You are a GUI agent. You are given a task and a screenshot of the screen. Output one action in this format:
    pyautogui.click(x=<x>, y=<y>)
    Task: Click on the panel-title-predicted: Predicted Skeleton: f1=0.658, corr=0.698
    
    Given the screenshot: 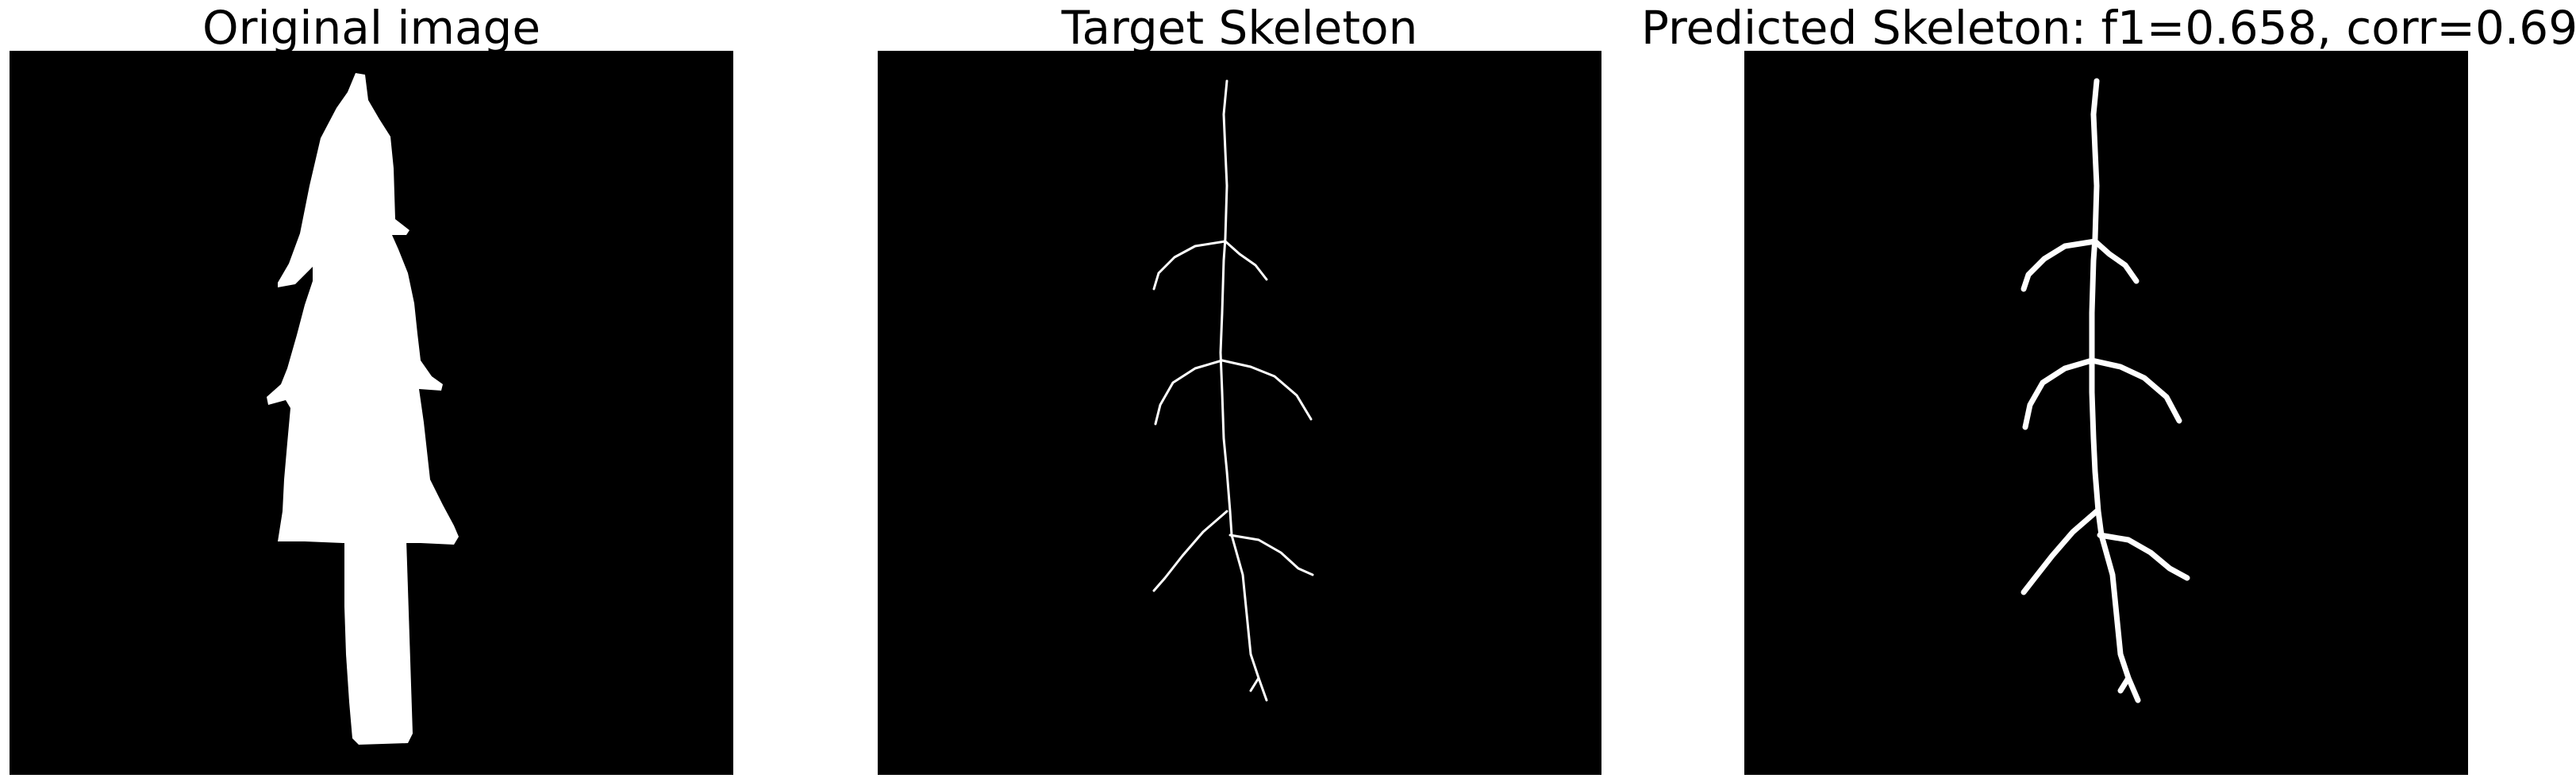 What is the action you would take?
    pyautogui.click(x=2108, y=28)
    